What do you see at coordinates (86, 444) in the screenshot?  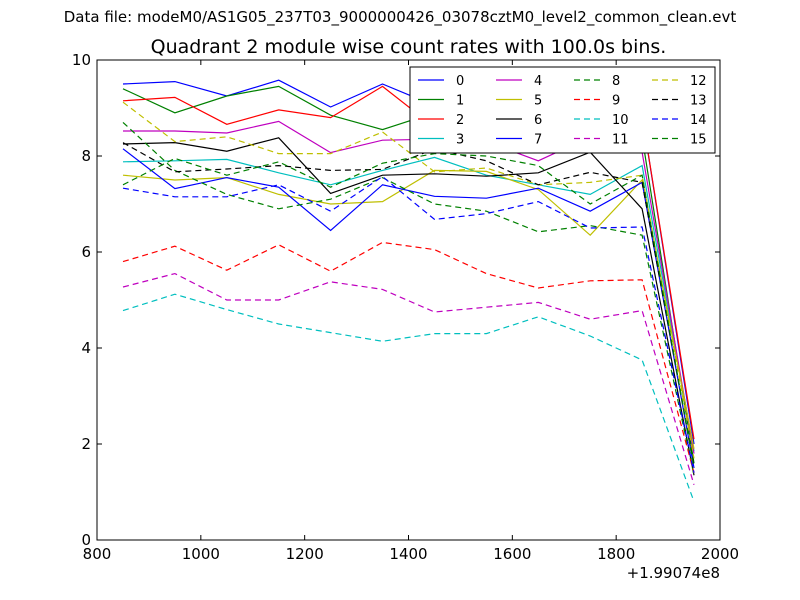 I see `y-tick-label: 2` at bounding box center [86, 444].